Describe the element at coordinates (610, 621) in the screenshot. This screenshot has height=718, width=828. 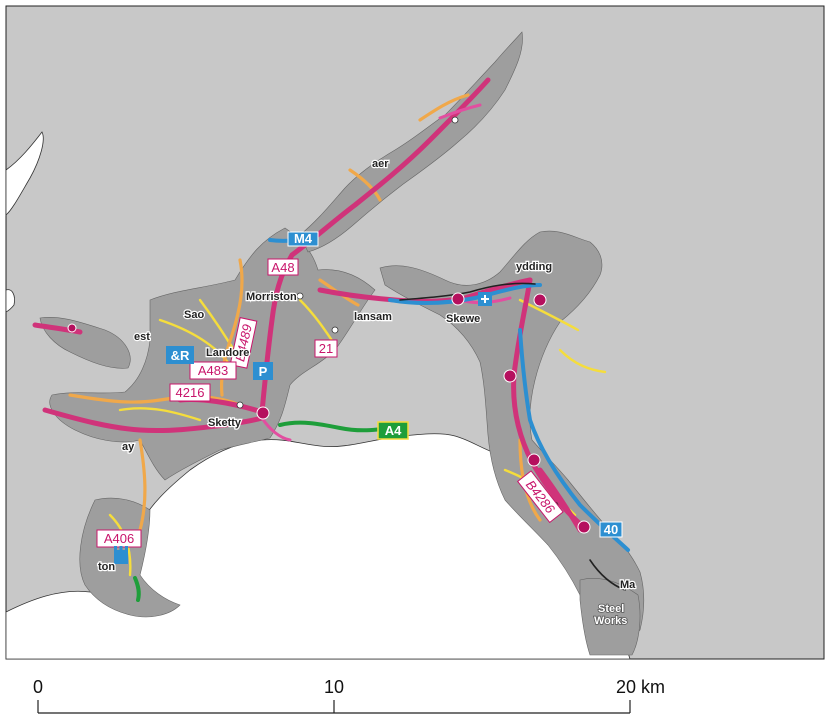
I see `place-works: Works` at that location.